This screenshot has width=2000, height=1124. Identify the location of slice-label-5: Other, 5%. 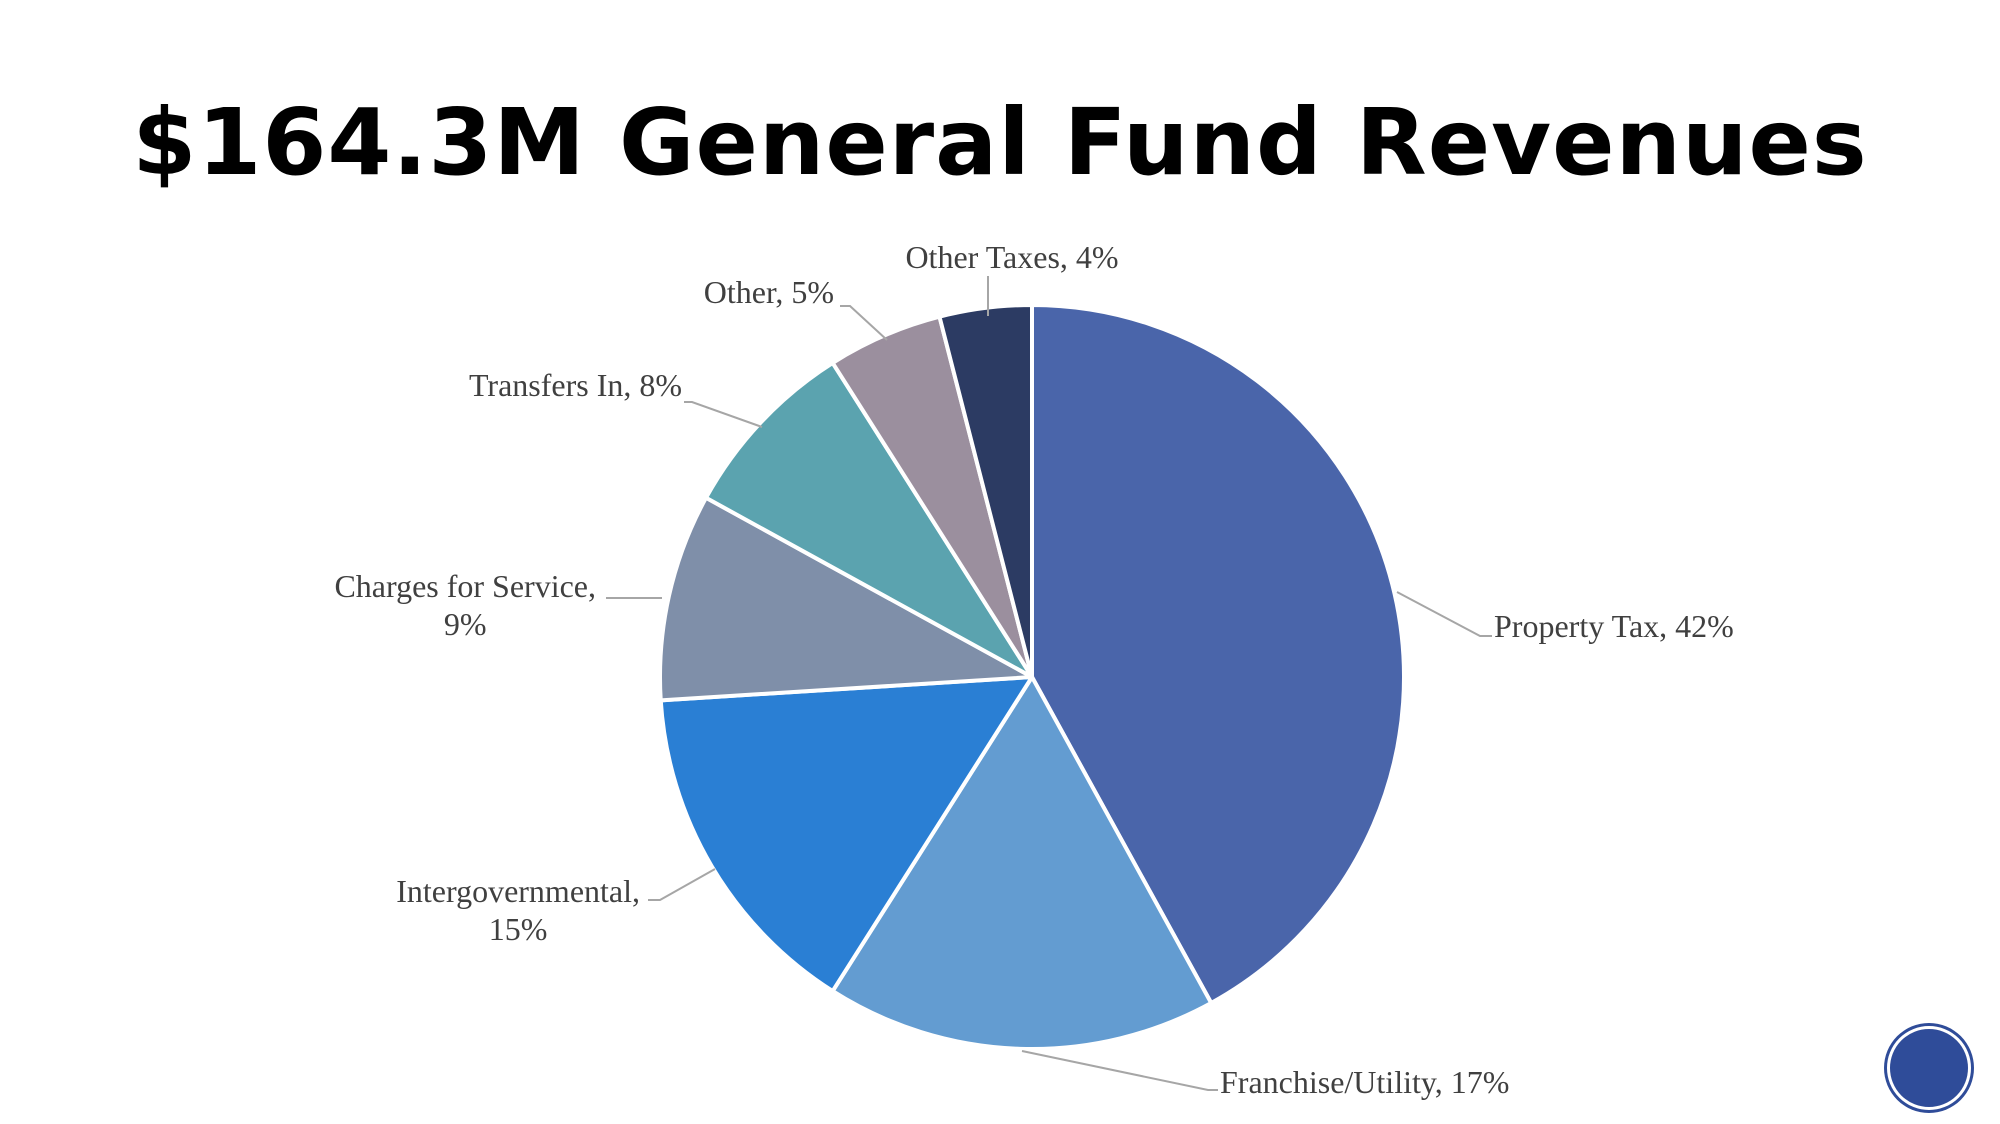
(769, 292).